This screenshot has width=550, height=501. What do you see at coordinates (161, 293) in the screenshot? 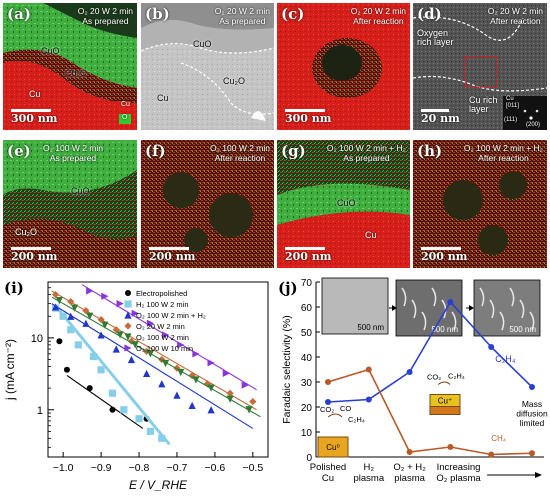
I see `legend-label: Electropolished` at bounding box center [161, 293].